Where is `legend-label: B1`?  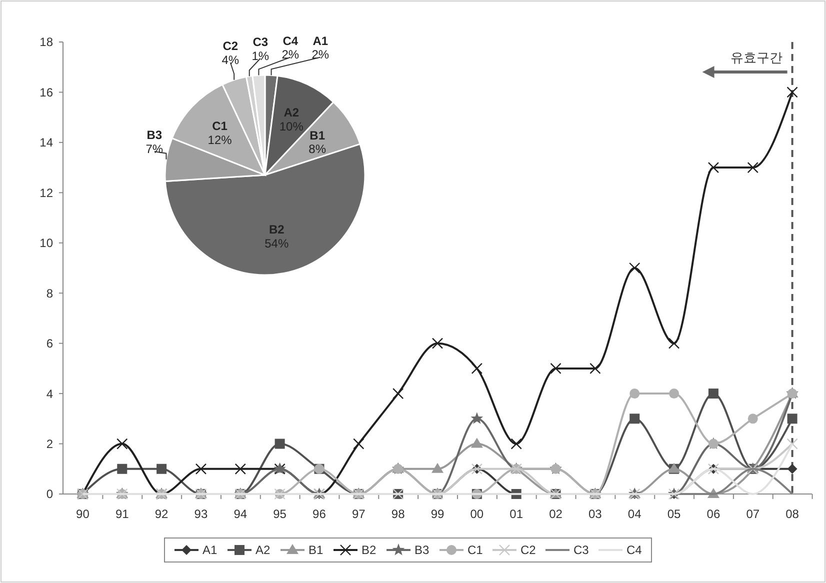 legend-label: B1 is located at coordinates (316, 550).